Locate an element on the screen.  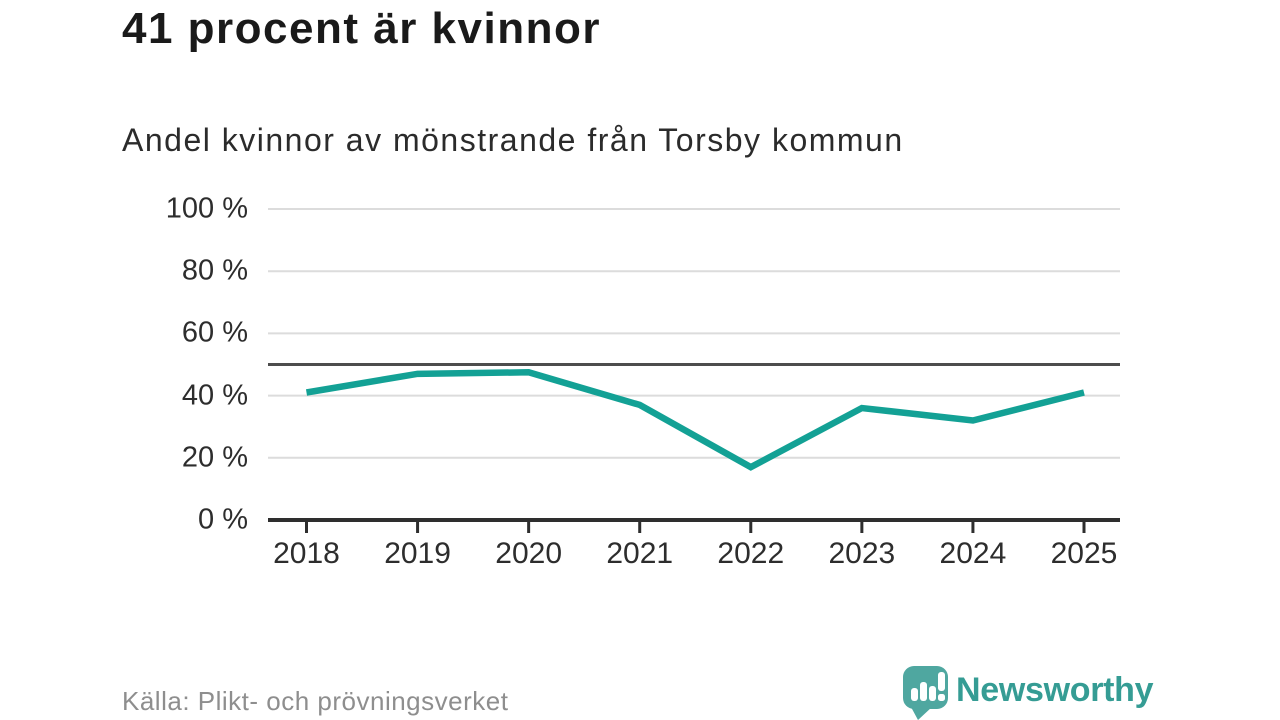
chart-title: 41 procent är kvinnor is located at coordinates (361, 28).